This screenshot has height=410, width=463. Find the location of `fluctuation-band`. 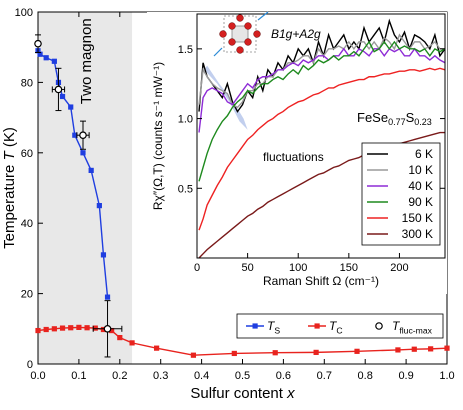

fluctuation-band is located at coordinates (226, 97).